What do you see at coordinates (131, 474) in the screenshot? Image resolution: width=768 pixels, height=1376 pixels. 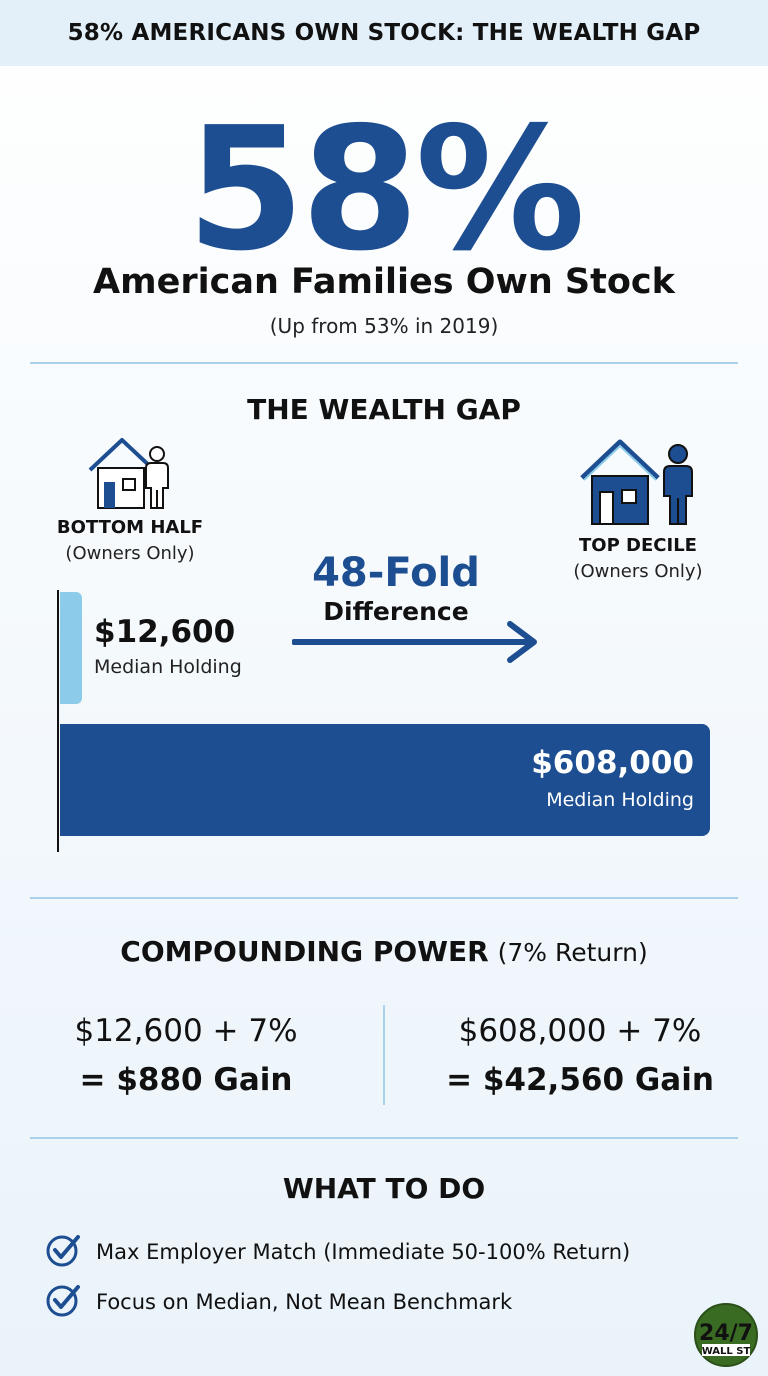 I see `house-person-outline-icon` at bounding box center [131, 474].